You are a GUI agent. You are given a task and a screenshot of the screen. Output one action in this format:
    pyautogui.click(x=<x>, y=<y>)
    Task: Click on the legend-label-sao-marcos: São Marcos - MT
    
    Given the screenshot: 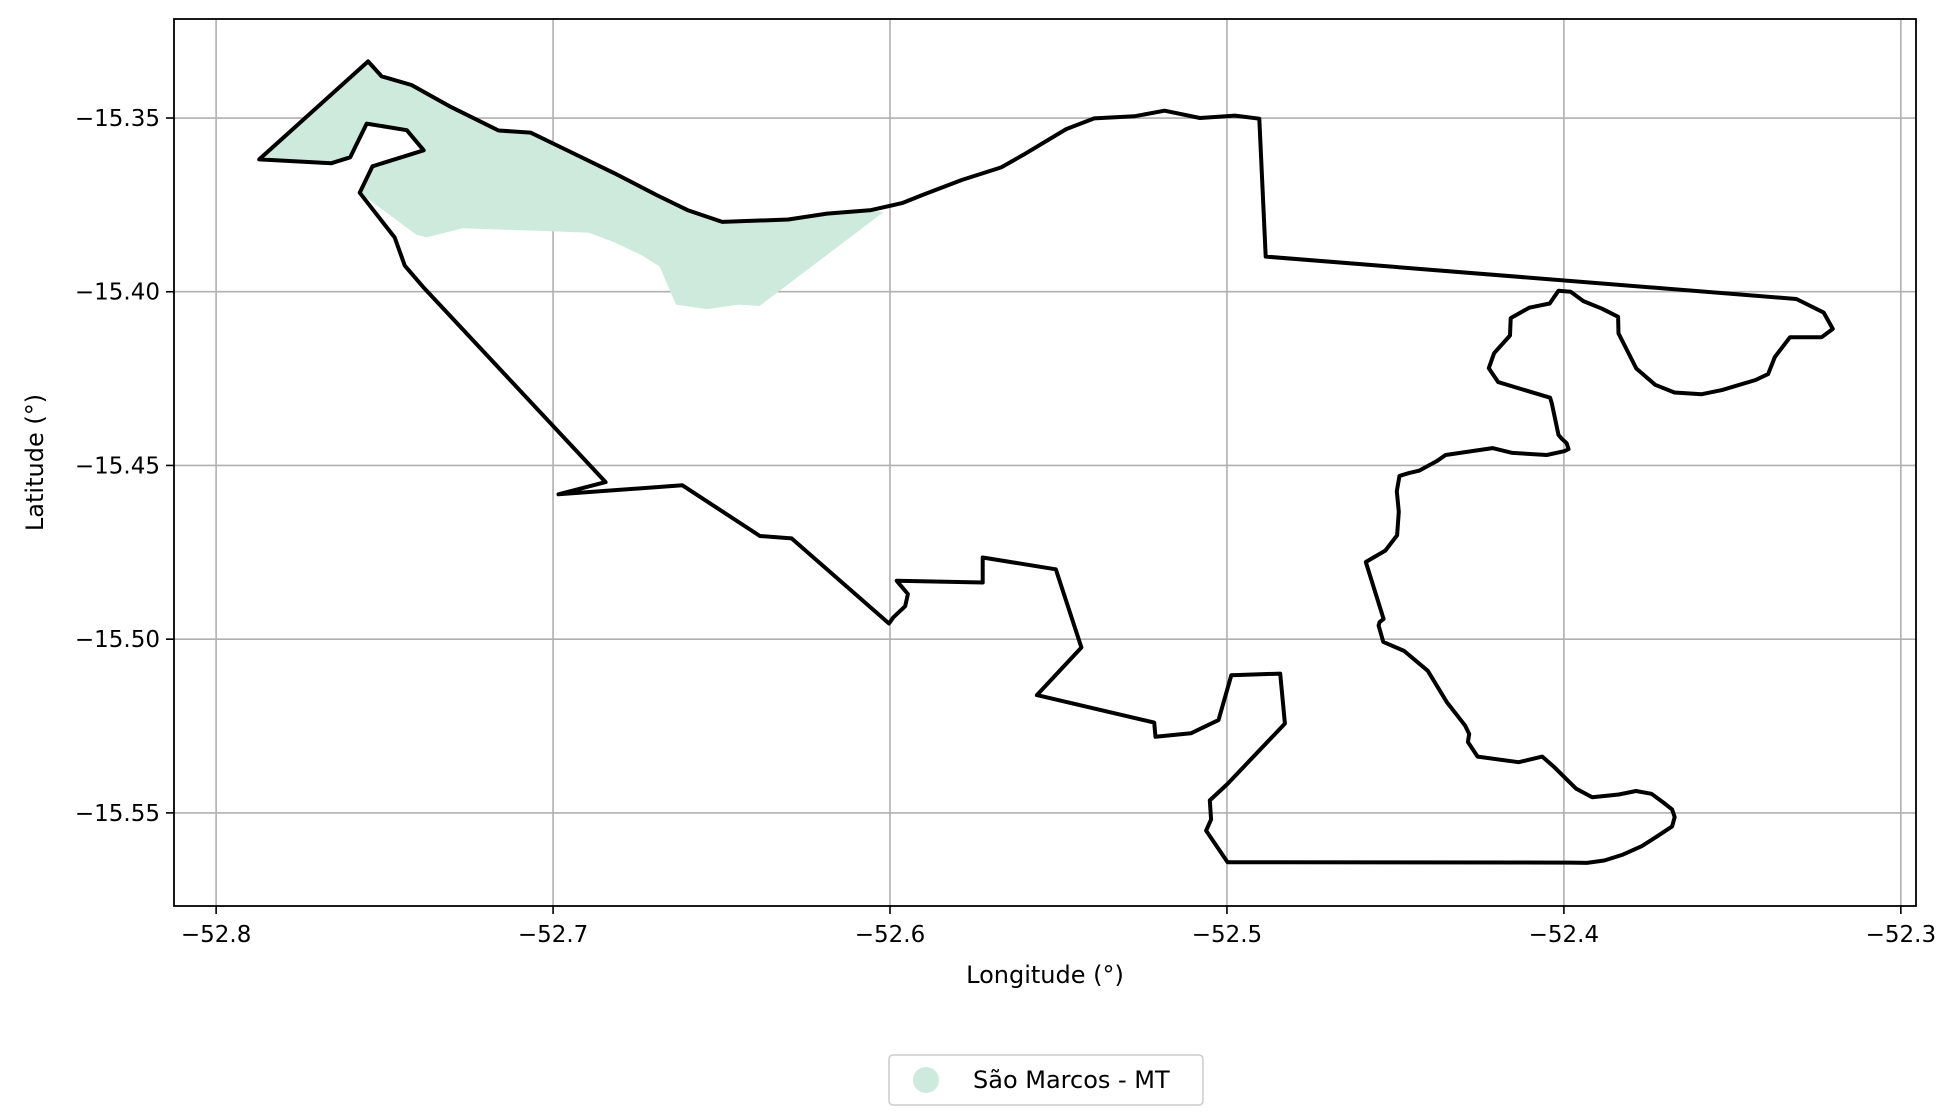 What is the action you would take?
    pyautogui.click(x=1071, y=1080)
    